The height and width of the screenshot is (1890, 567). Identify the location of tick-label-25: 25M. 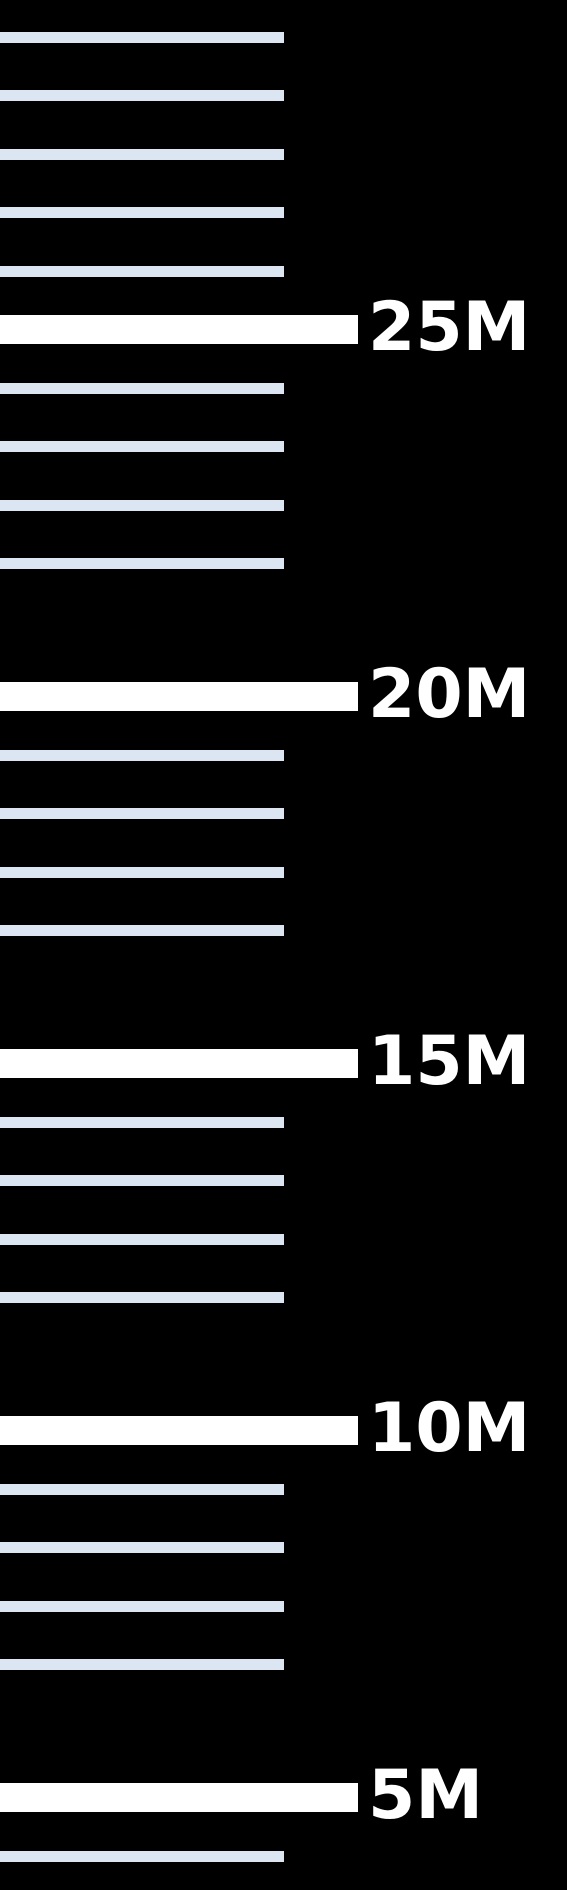
(449, 328).